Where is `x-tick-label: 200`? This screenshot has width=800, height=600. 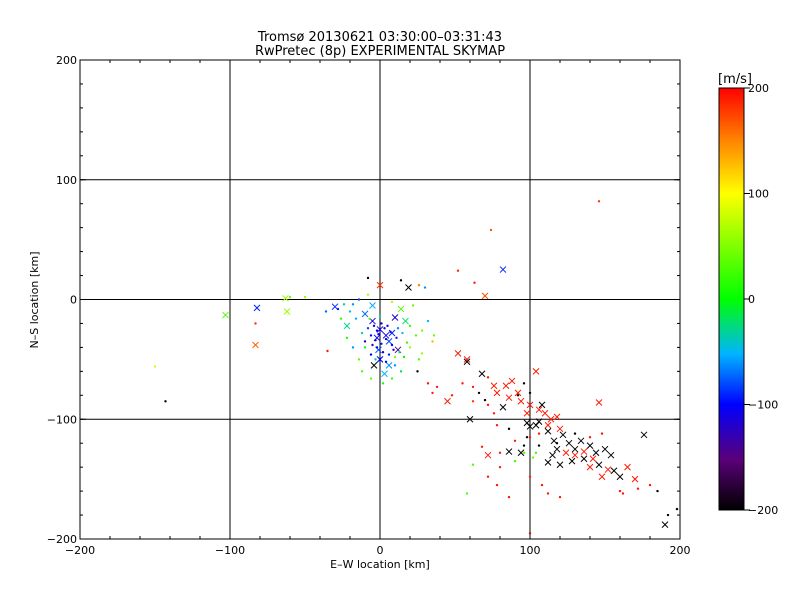
x-tick-label: 200 is located at coordinates (680, 550).